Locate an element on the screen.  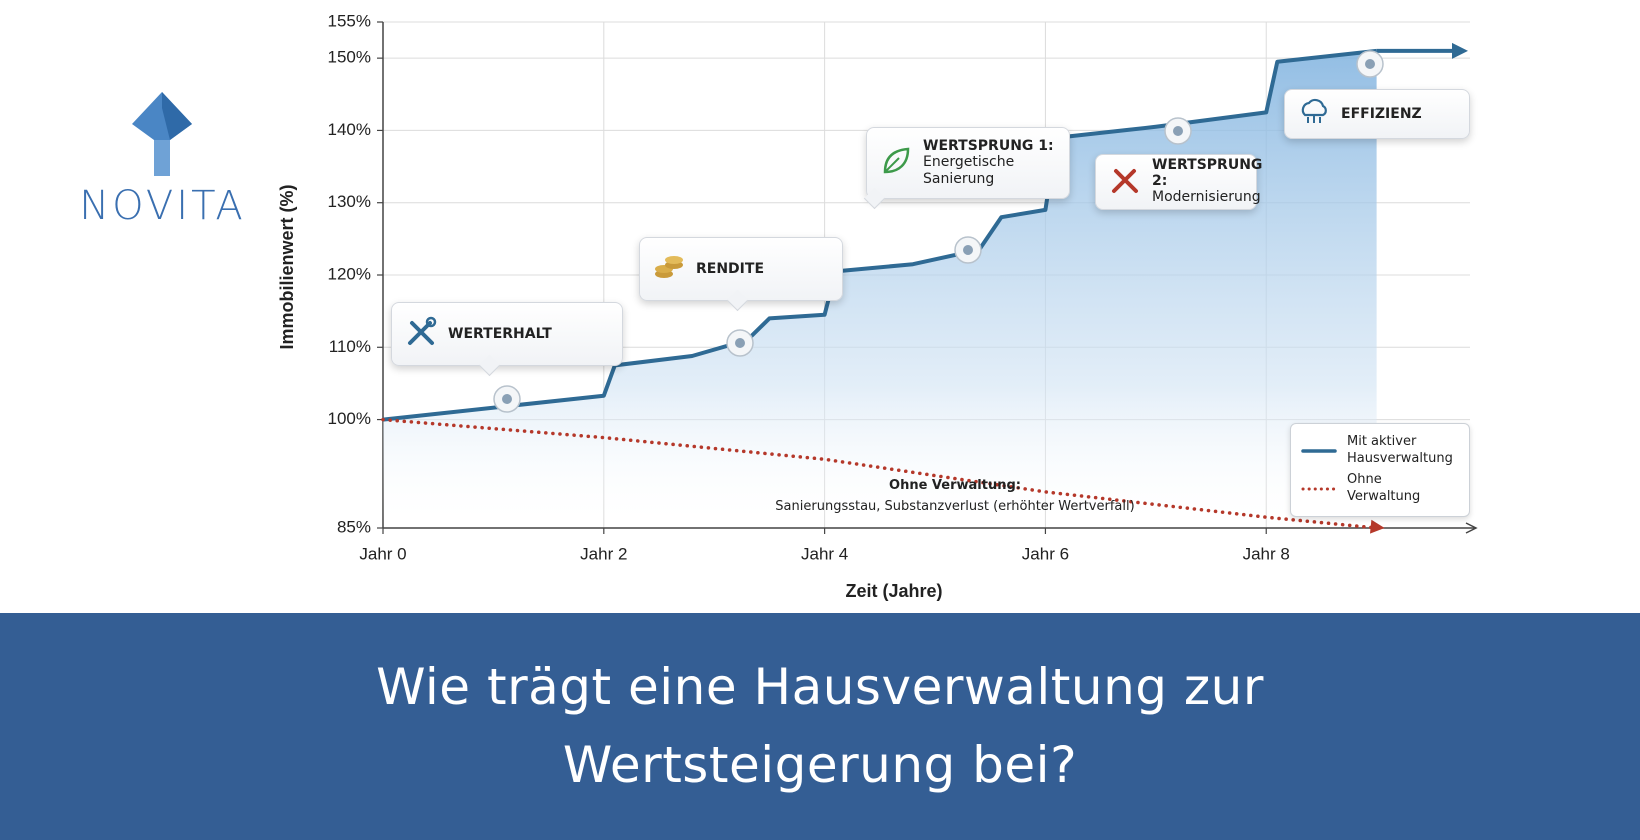
x-axis-title: Zeit (Jahre) is located at coordinates (893, 591).